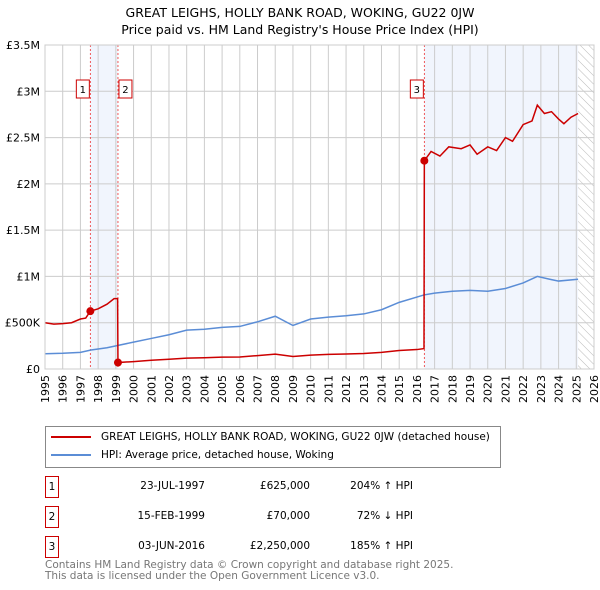 The image size is (600, 590). Describe the element at coordinates (488, 389) in the screenshot. I see `x-tick-label: 2020` at that location.